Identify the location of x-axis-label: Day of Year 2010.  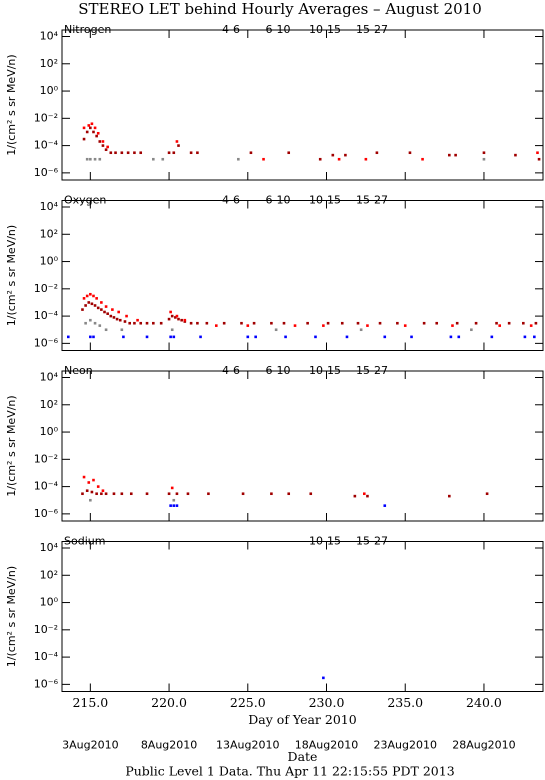
(302, 719).